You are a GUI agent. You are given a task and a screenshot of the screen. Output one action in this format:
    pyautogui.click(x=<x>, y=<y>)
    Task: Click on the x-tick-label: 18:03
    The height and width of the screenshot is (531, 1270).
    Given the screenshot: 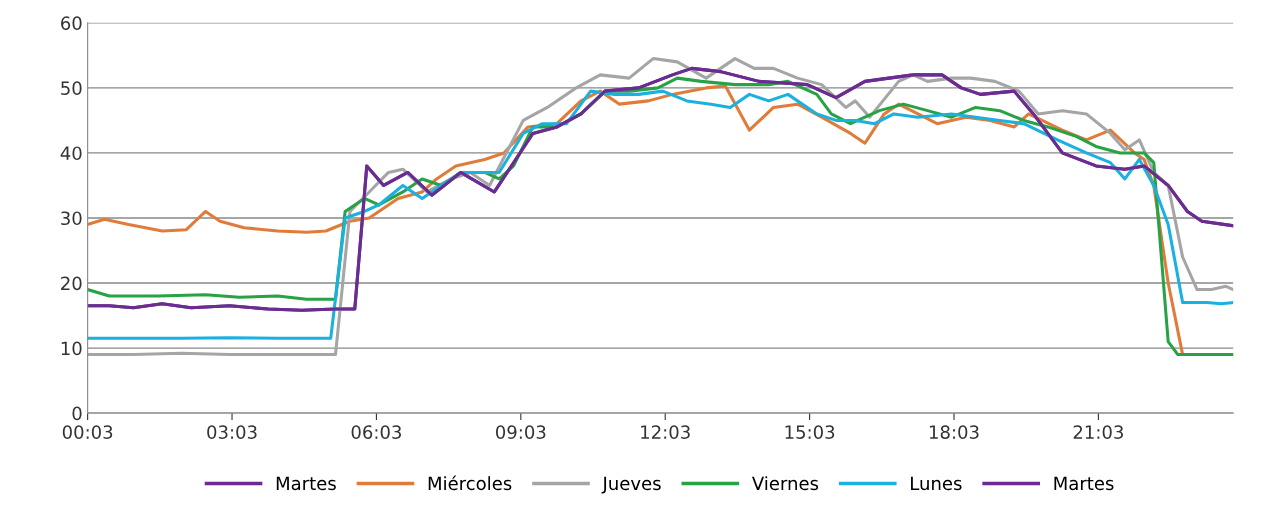 What is the action you would take?
    pyautogui.click(x=954, y=432)
    